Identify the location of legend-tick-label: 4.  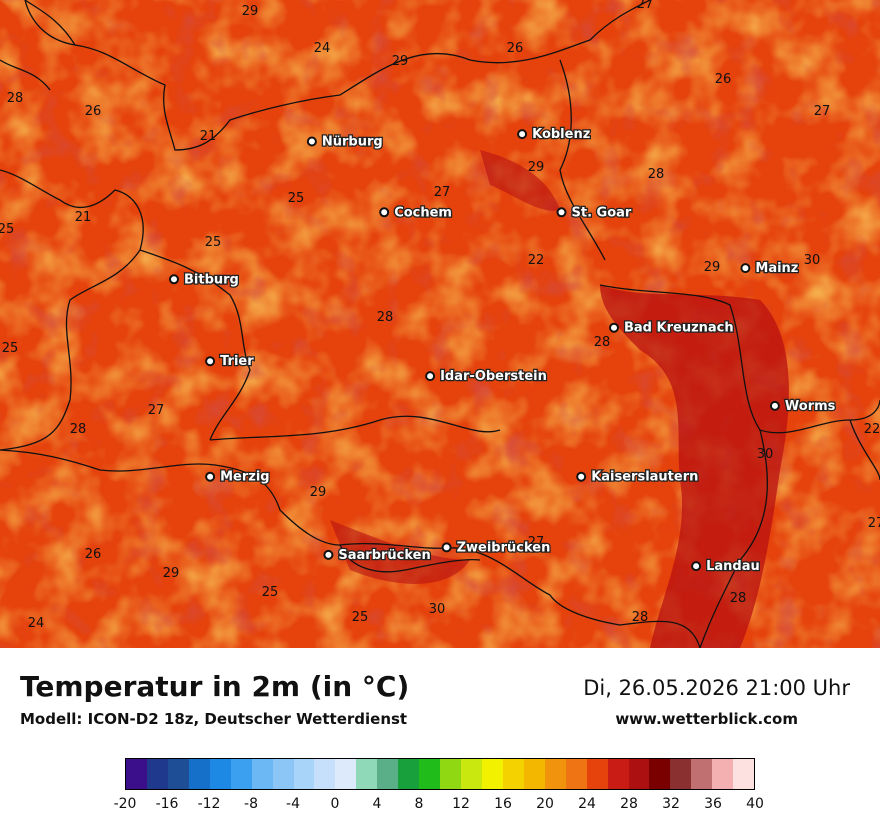
(377, 804).